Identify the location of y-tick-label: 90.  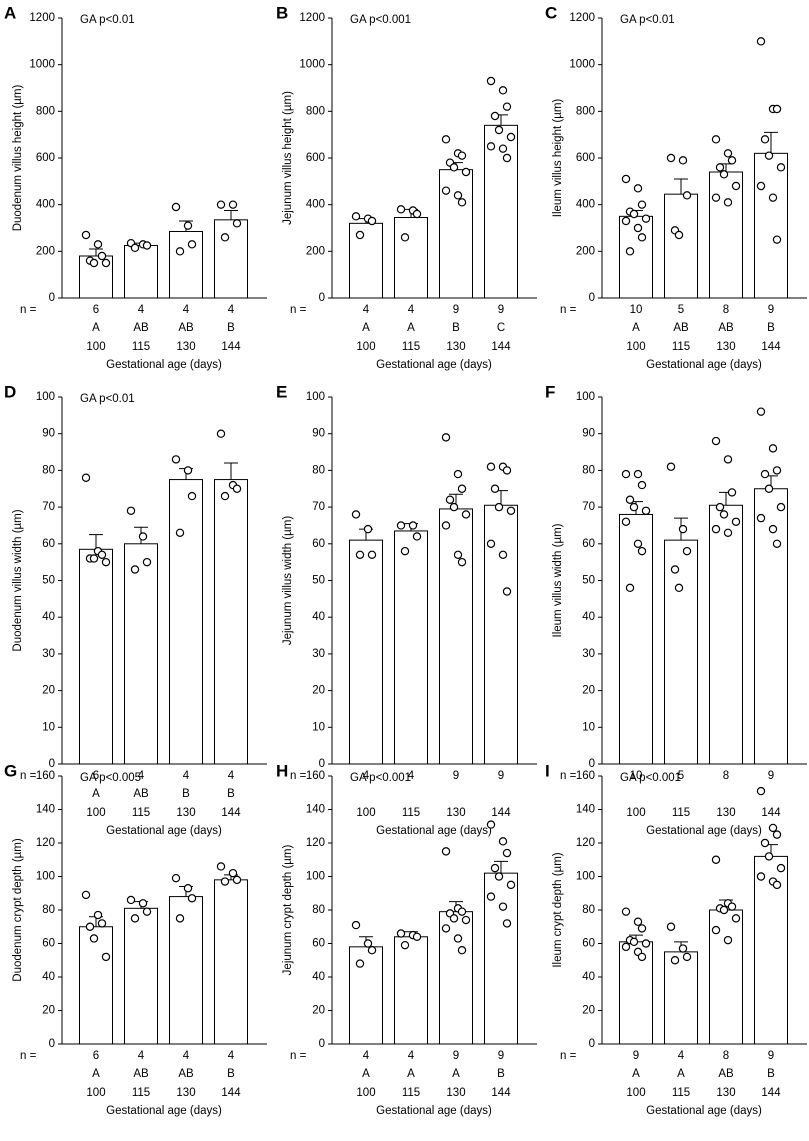
(588, 434).